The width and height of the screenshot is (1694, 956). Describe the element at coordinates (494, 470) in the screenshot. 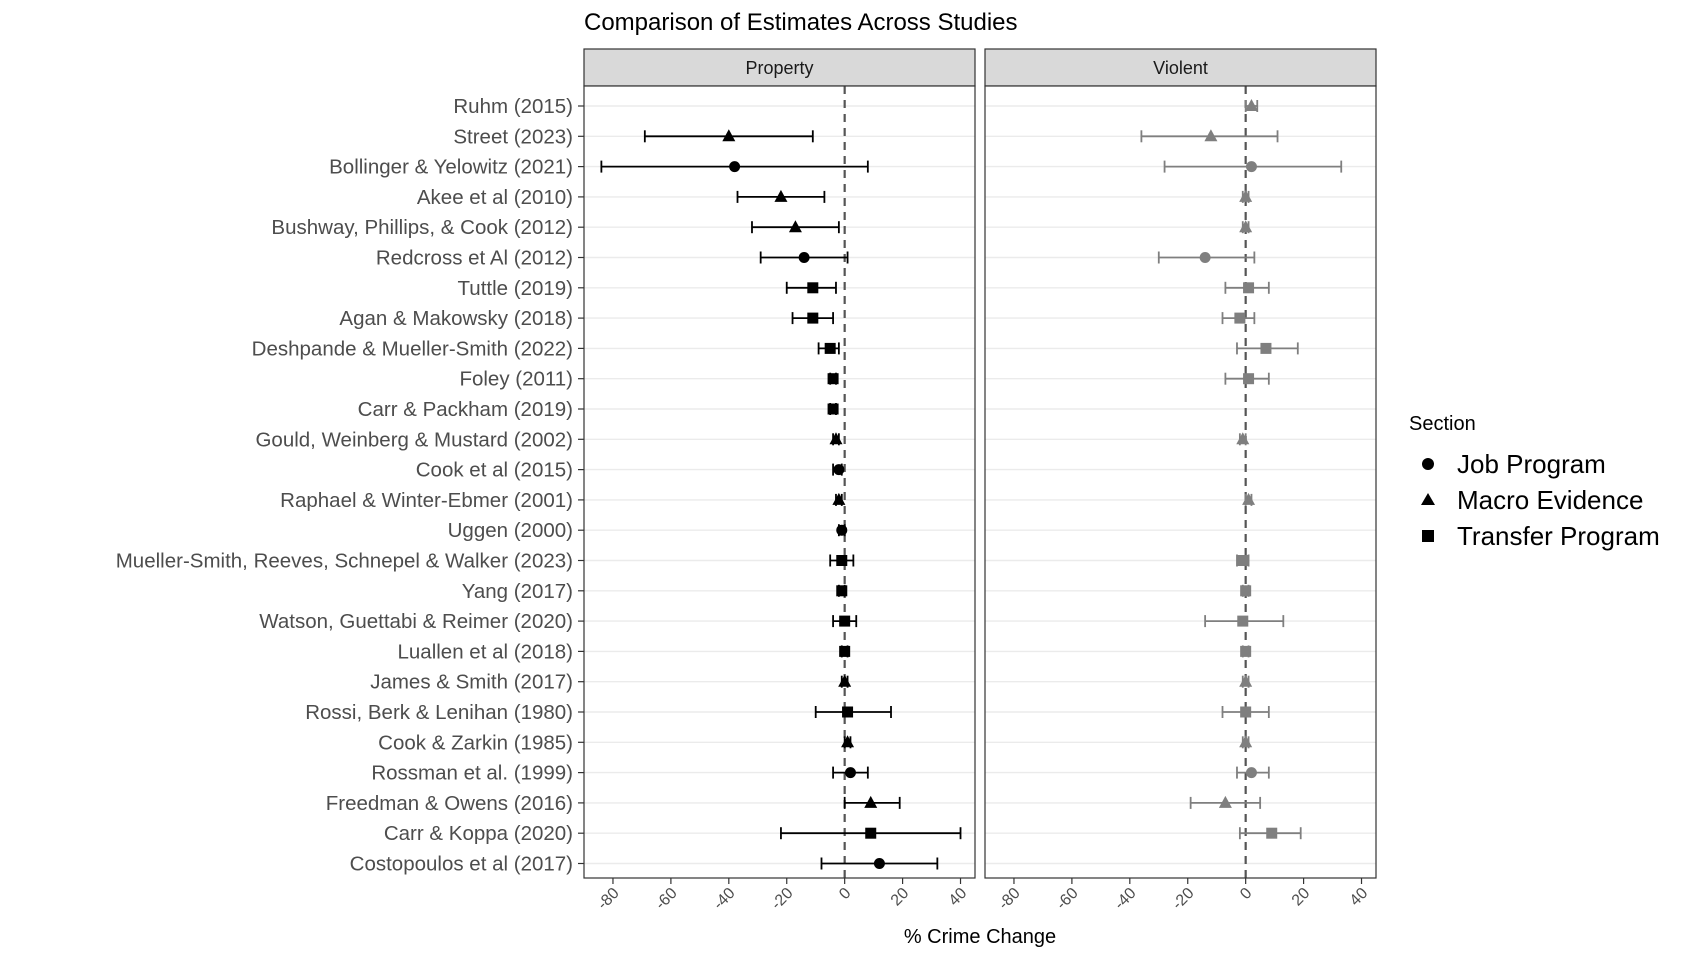

I see `y-tick-label: Cook et al (2015)` at that location.